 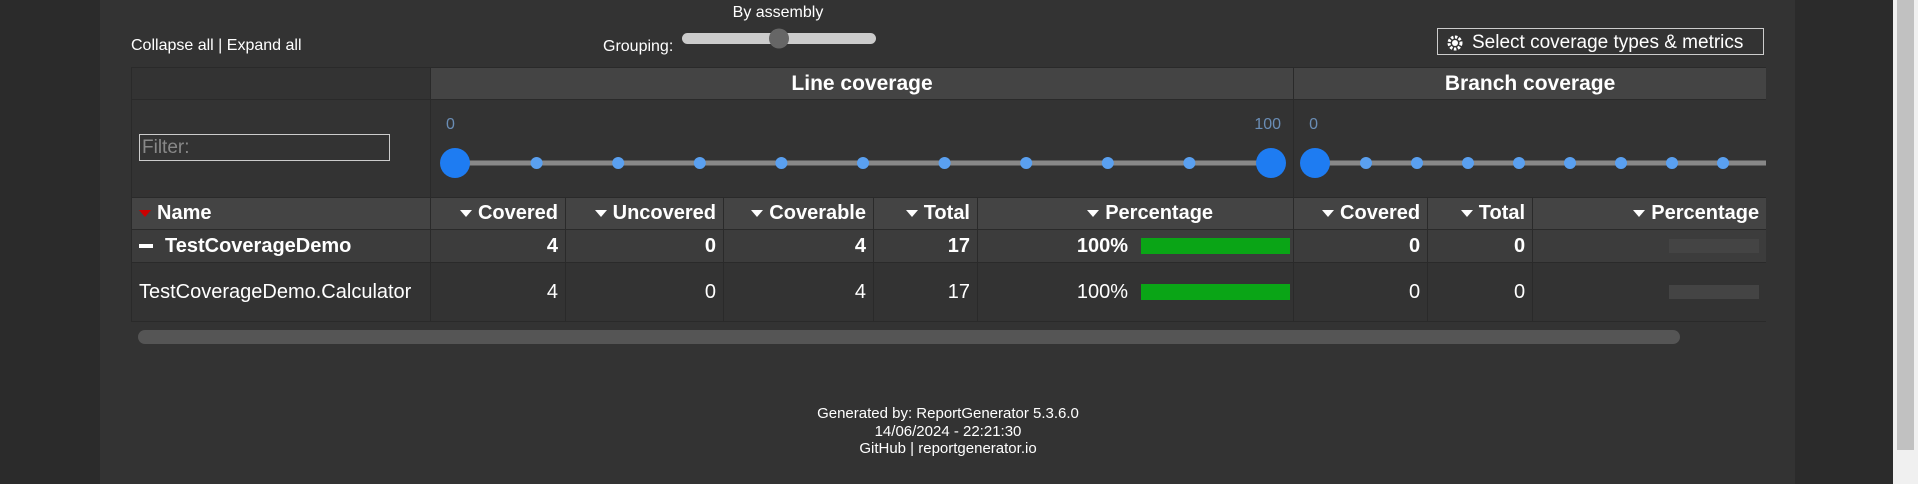 What do you see at coordinates (216, 46) in the screenshot?
I see `tree-controls: Collapse all | Expand all` at bounding box center [216, 46].